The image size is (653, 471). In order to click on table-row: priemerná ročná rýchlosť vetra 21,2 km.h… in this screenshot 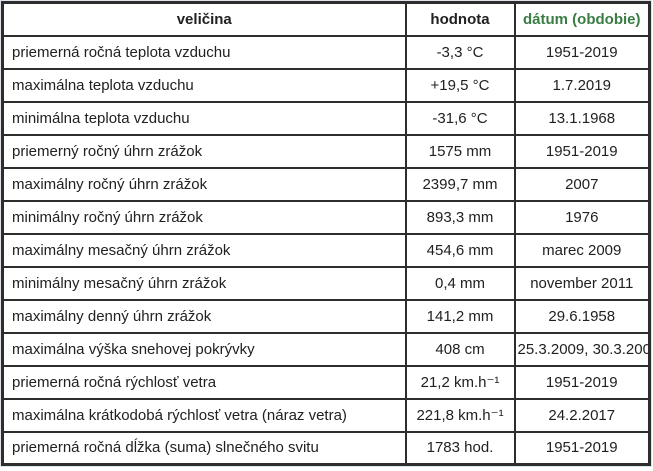, I will do `click(326, 382)`.